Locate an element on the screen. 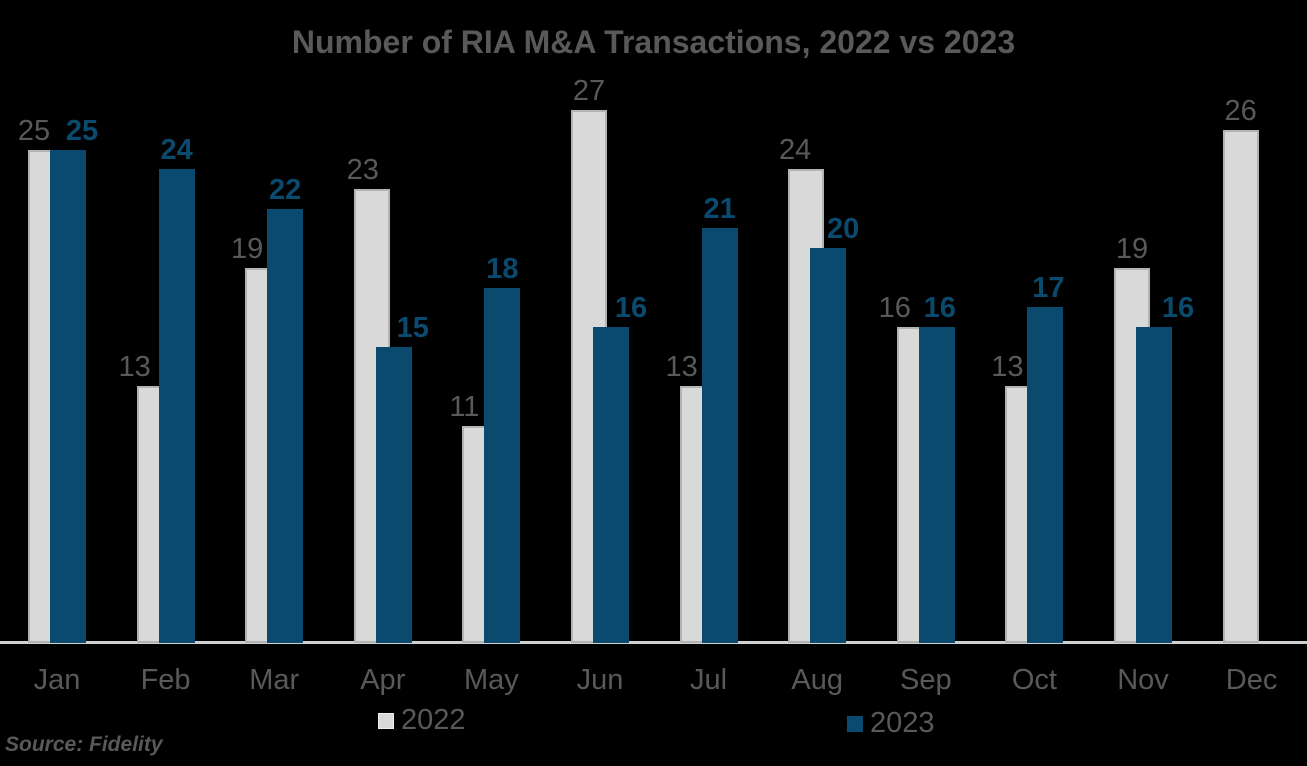 Image resolution: width=1307 pixels, height=766 pixels. value-label-2022-jan: 25 is located at coordinates (34, 130).